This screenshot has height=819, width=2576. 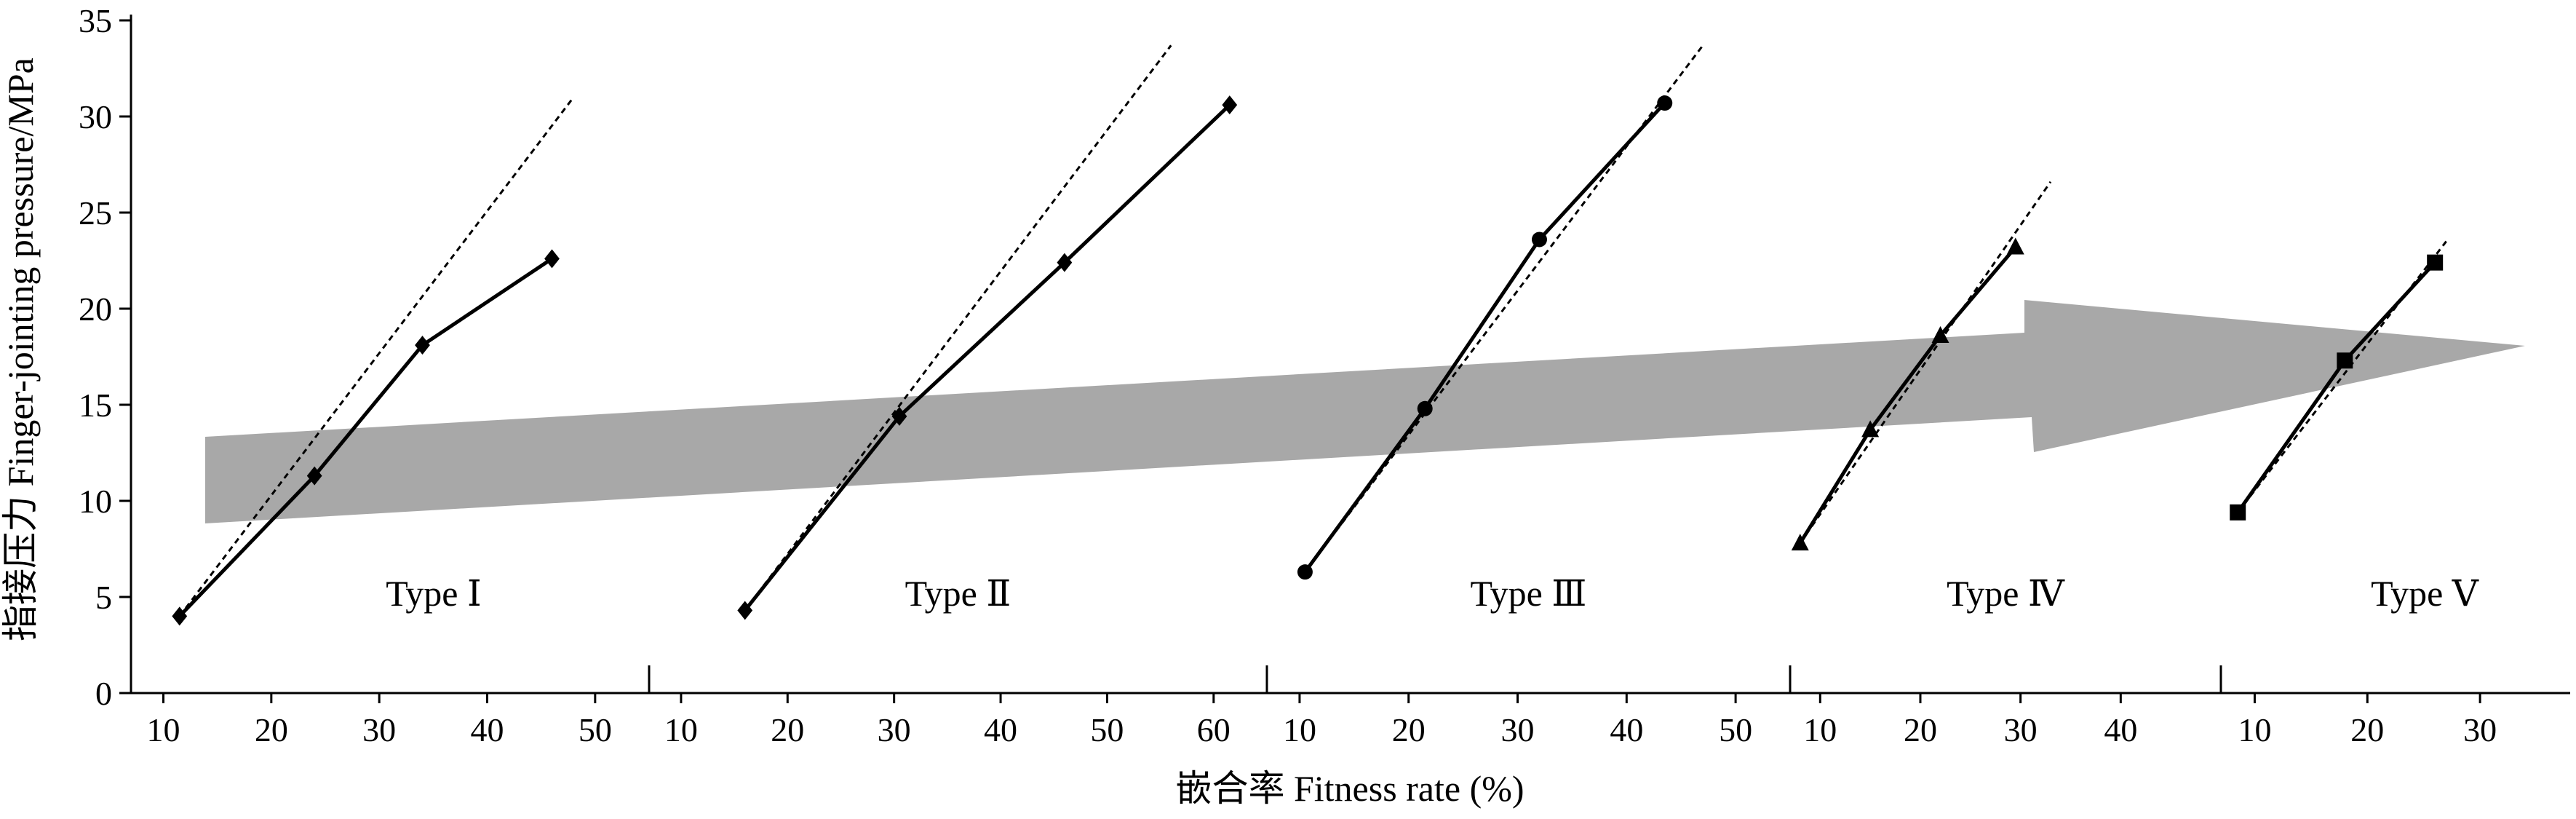 What do you see at coordinates (2006, 593) in the screenshot?
I see `type-label: Type Ⅳ` at bounding box center [2006, 593].